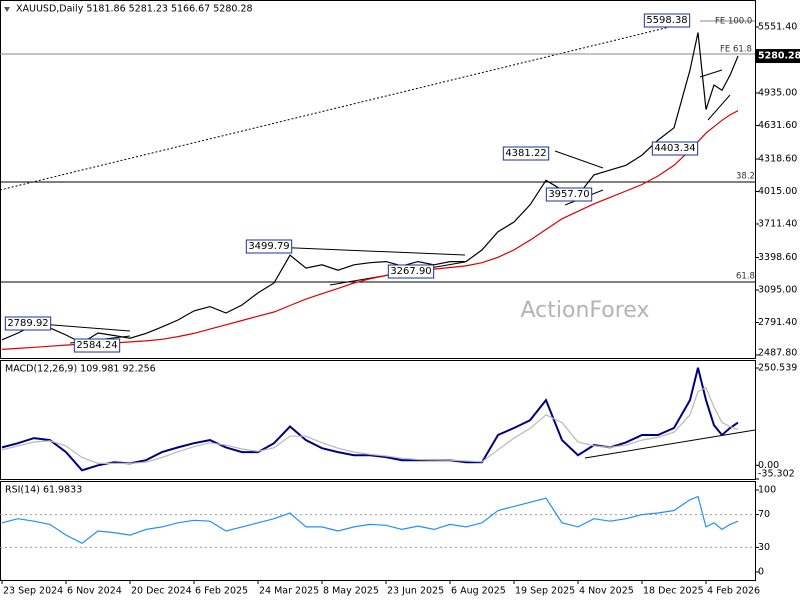 This screenshot has width=800, height=600. What do you see at coordinates (289, 591) in the screenshot?
I see `x-tick-label: 24 Mar 2025` at bounding box center [289, 591].